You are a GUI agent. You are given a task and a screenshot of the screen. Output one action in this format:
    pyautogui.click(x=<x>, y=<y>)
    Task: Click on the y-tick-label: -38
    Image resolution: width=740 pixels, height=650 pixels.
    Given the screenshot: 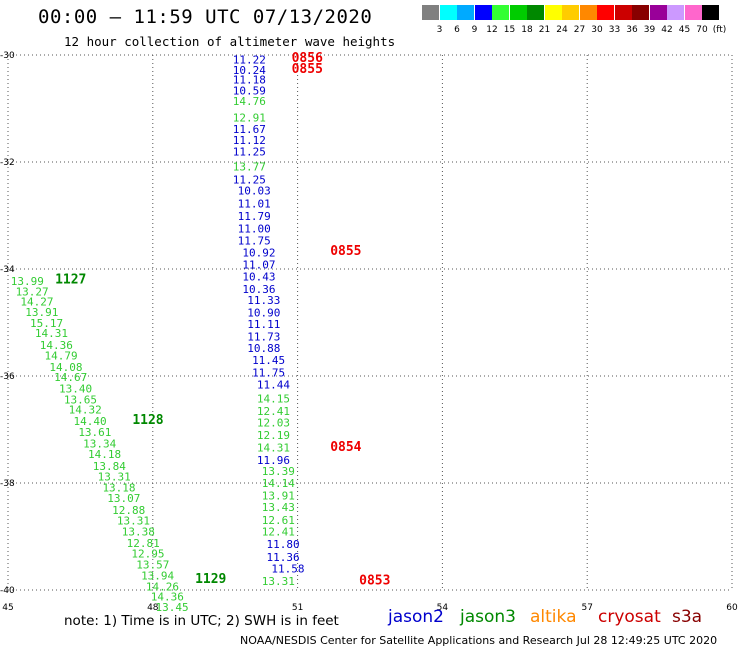 What is the action you would take?
    pyautogui.click(x=7, y=484)
    